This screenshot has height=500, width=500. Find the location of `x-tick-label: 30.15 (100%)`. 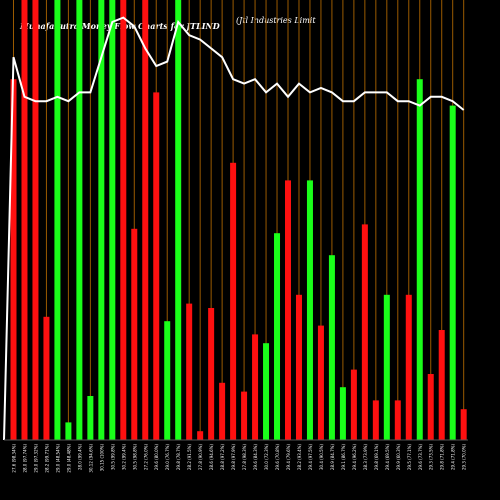

x-tick-label: 30.15 (100%) is located at coordinates (101, 458).